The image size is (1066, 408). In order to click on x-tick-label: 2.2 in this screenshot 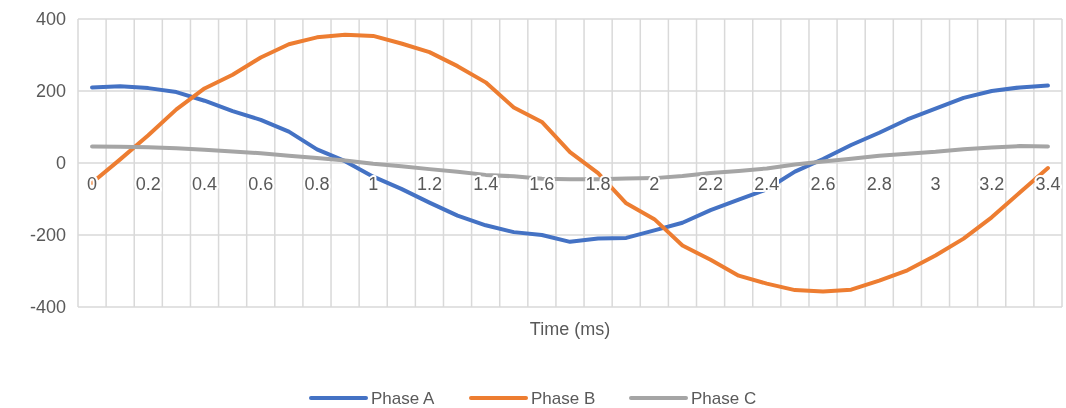, I will do `click(711, 184)`.